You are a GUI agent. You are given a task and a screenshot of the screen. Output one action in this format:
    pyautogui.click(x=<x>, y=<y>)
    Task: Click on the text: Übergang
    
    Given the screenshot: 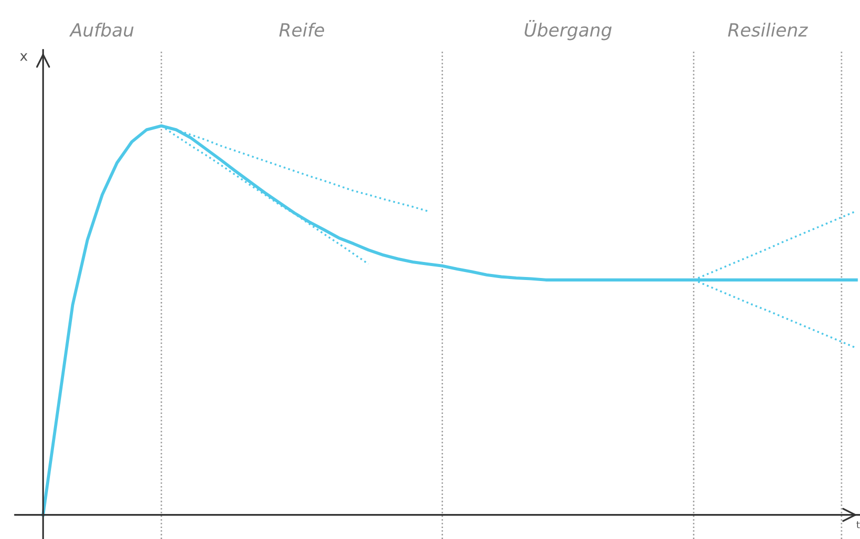 What is the action you would take?
    pyautogui.click(x=568, y=30)
    